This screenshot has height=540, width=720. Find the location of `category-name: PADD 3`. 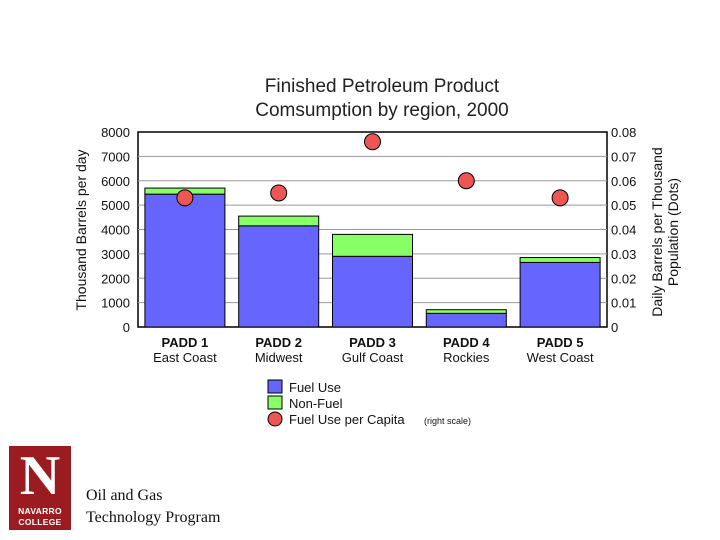

category-name: PADD 3 is located at coordinates (372, 342).